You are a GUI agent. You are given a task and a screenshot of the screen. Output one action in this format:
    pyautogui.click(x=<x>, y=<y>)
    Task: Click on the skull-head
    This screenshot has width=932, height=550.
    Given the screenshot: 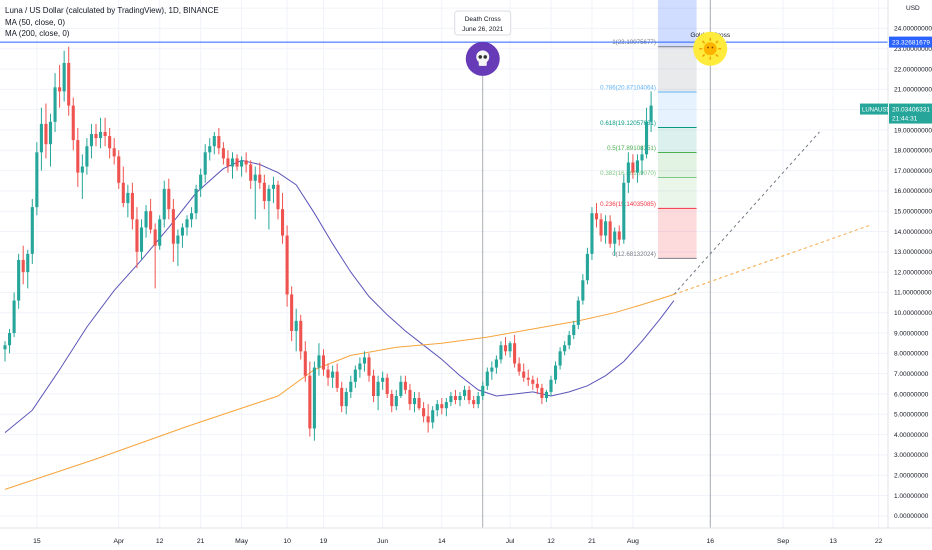 What is the action you would take?
    pyautogui.click(x=483, y=57)
    